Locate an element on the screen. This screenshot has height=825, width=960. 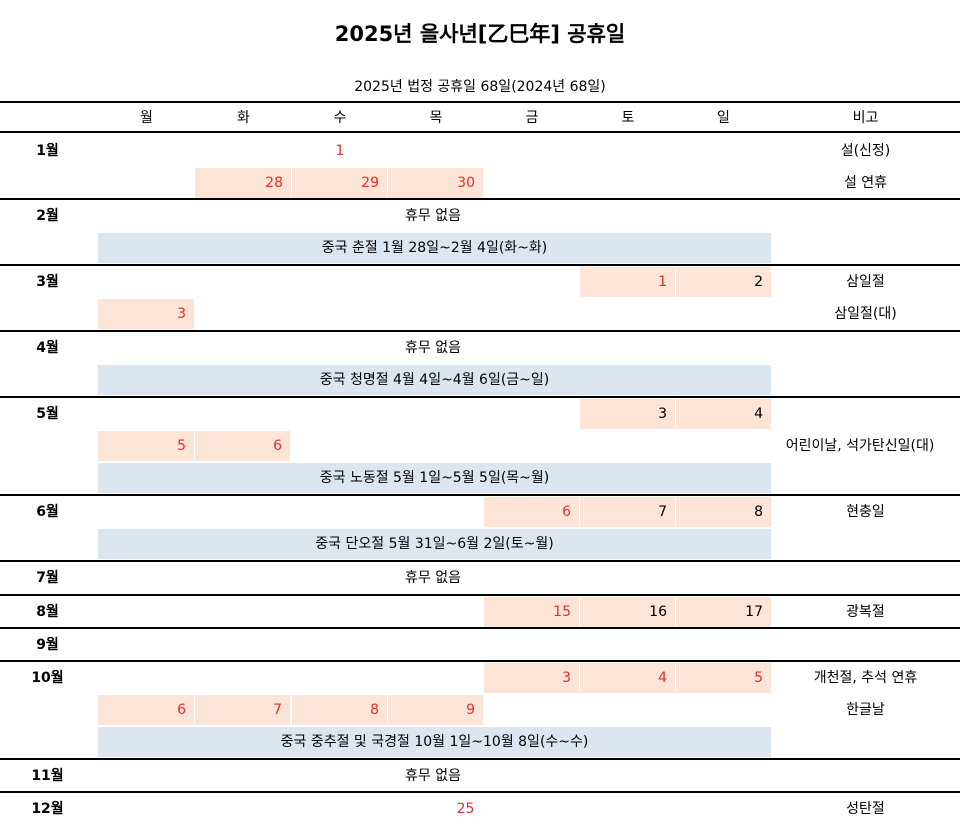
table-row: 1월 1 설(신정) is located at coordinates (480, 151).